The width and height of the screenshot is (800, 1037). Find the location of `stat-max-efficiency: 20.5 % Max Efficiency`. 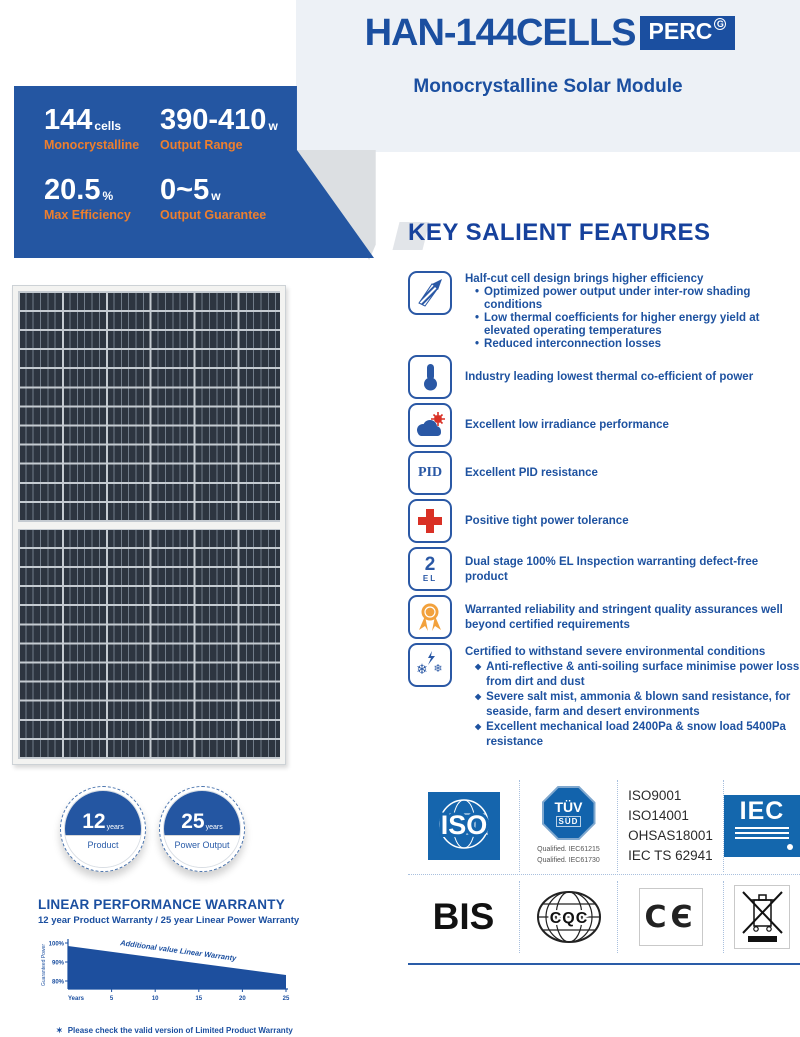

stat-max-efficiency: 20.5 % Max Efficiency is located at coordinates (102, 198).